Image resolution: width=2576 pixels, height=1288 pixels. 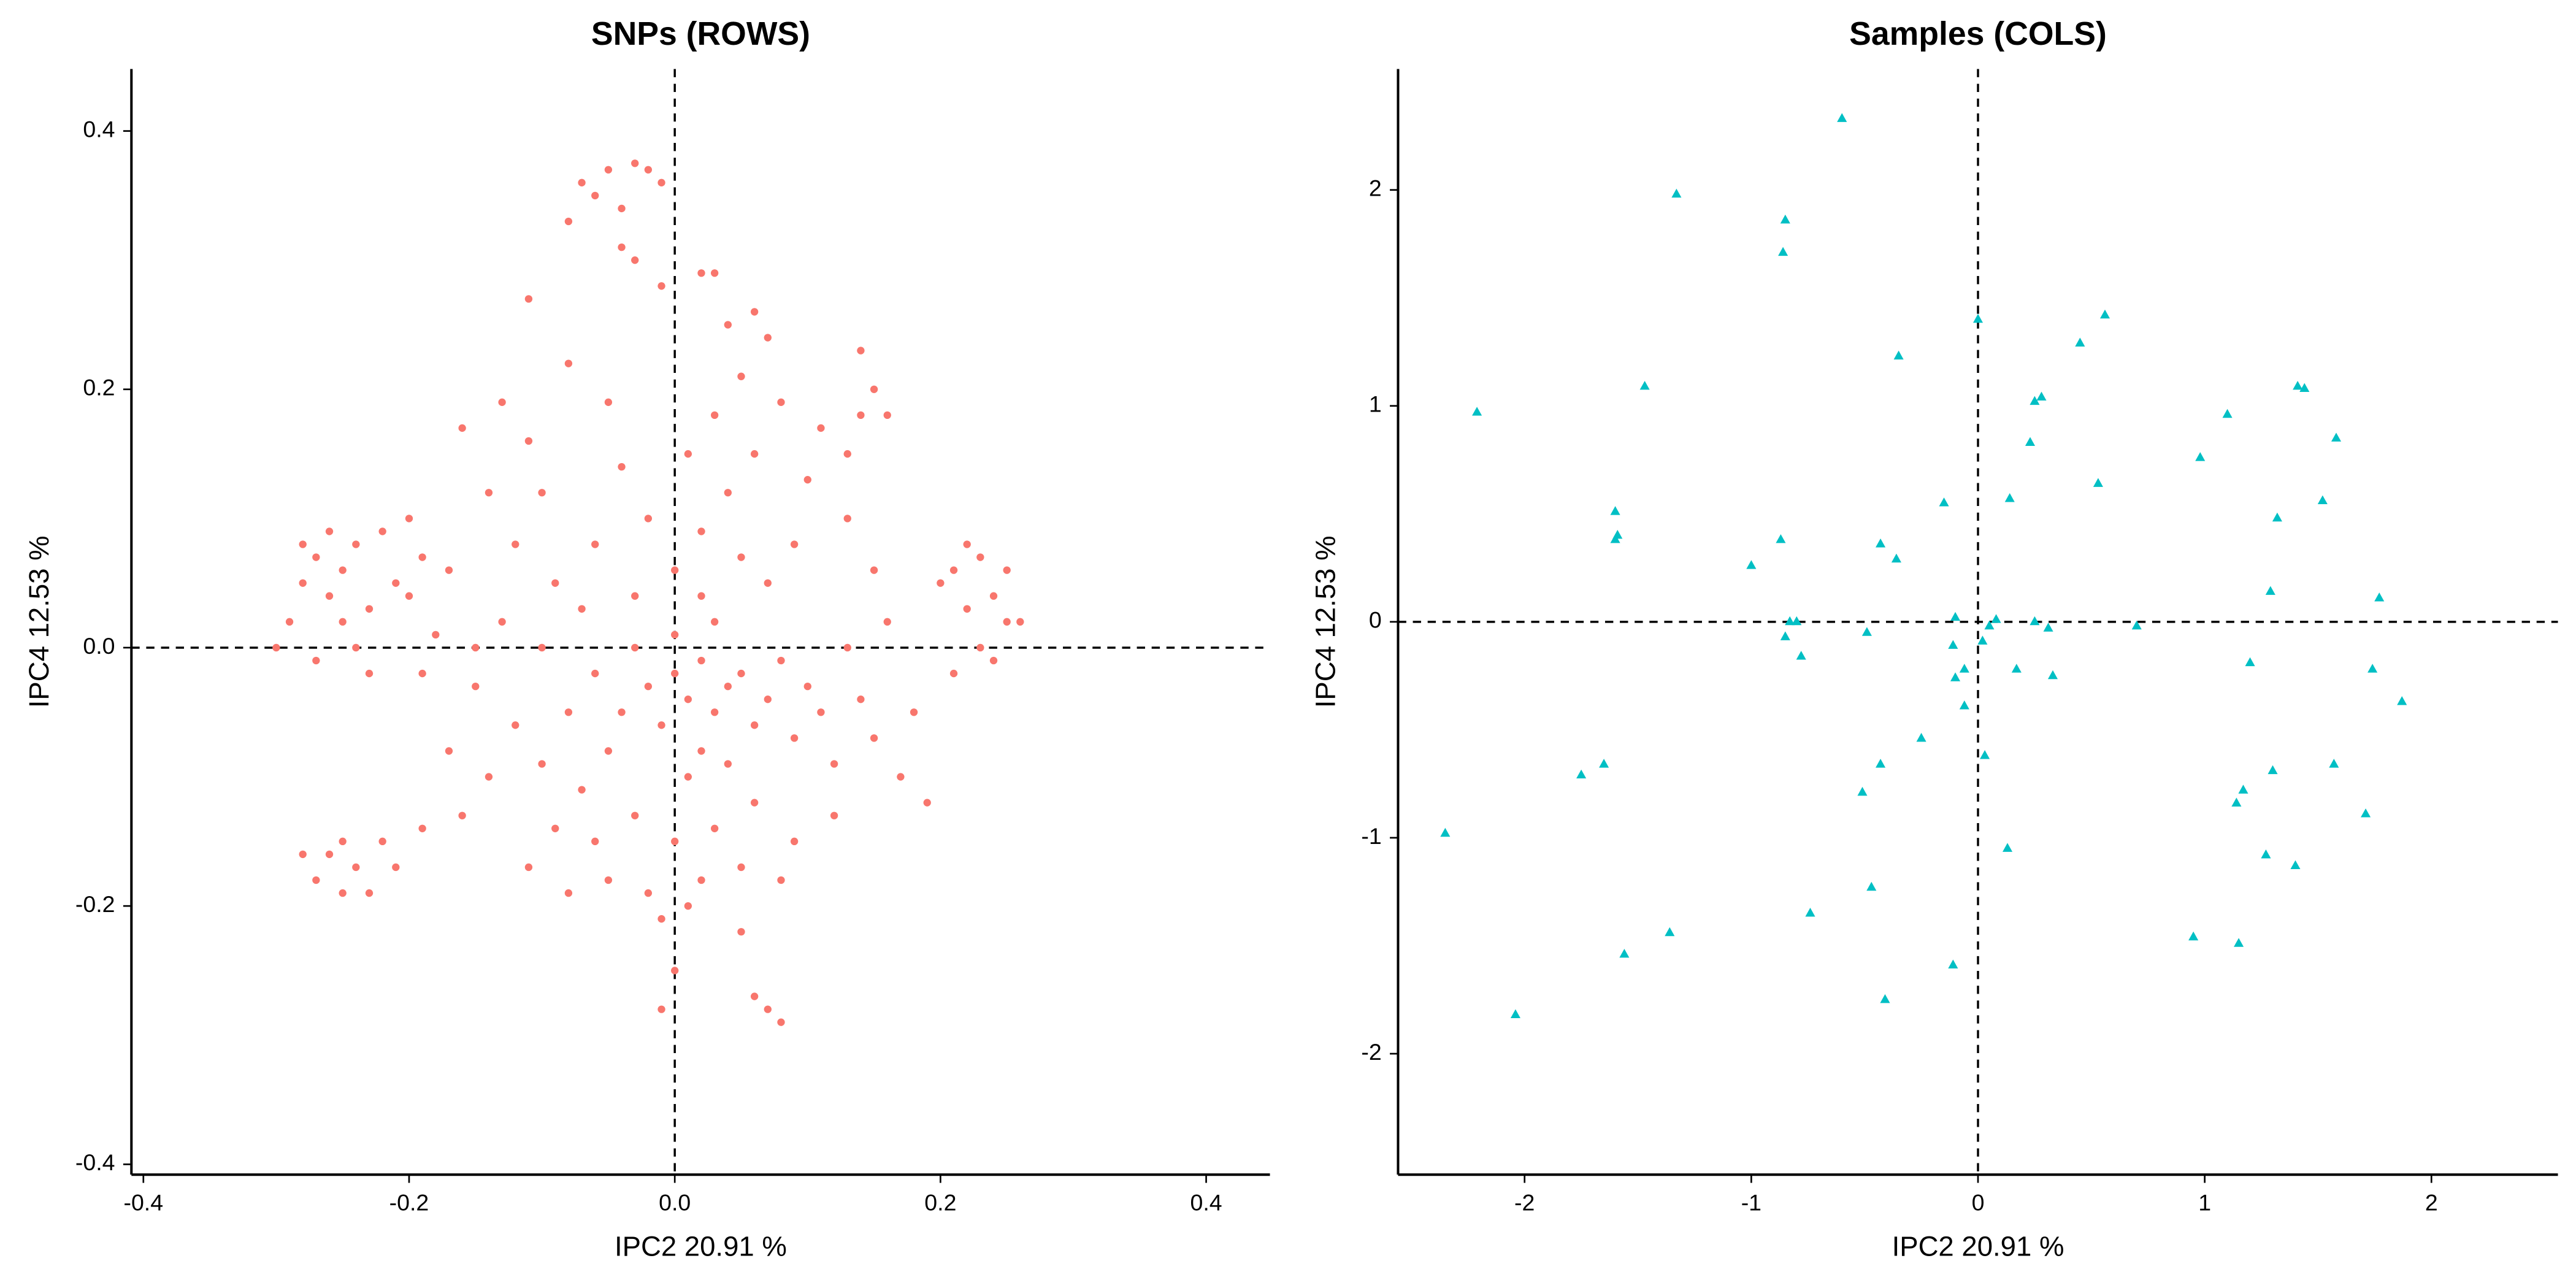 I want to click on x-tick-label: 2, so click(x=2431, y=1202).